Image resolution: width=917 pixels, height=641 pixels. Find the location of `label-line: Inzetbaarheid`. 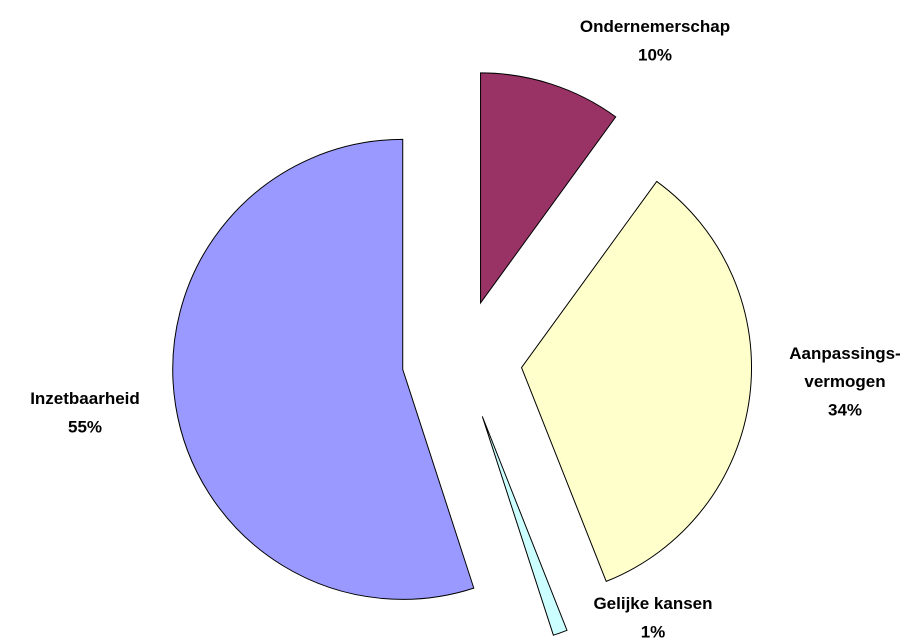

label-line: Inzetbaarheid is located at coordinates (85, 398).